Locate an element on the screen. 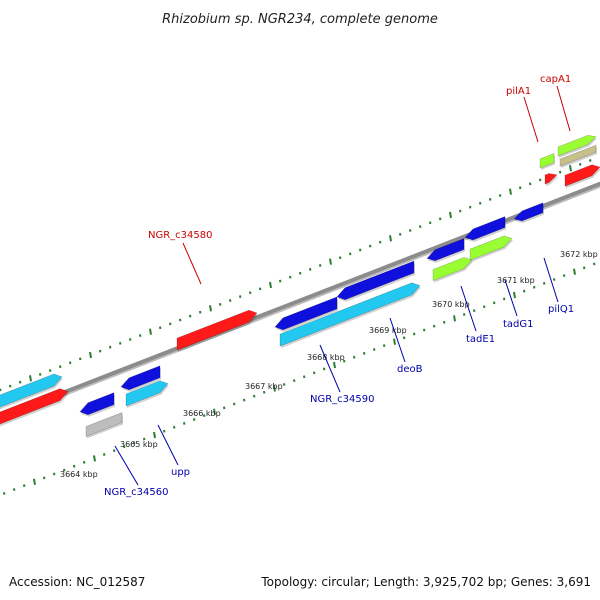 This screenshot has width=600, height=600. tick-label: 3667 kbp is located at coordinates (264, 386).